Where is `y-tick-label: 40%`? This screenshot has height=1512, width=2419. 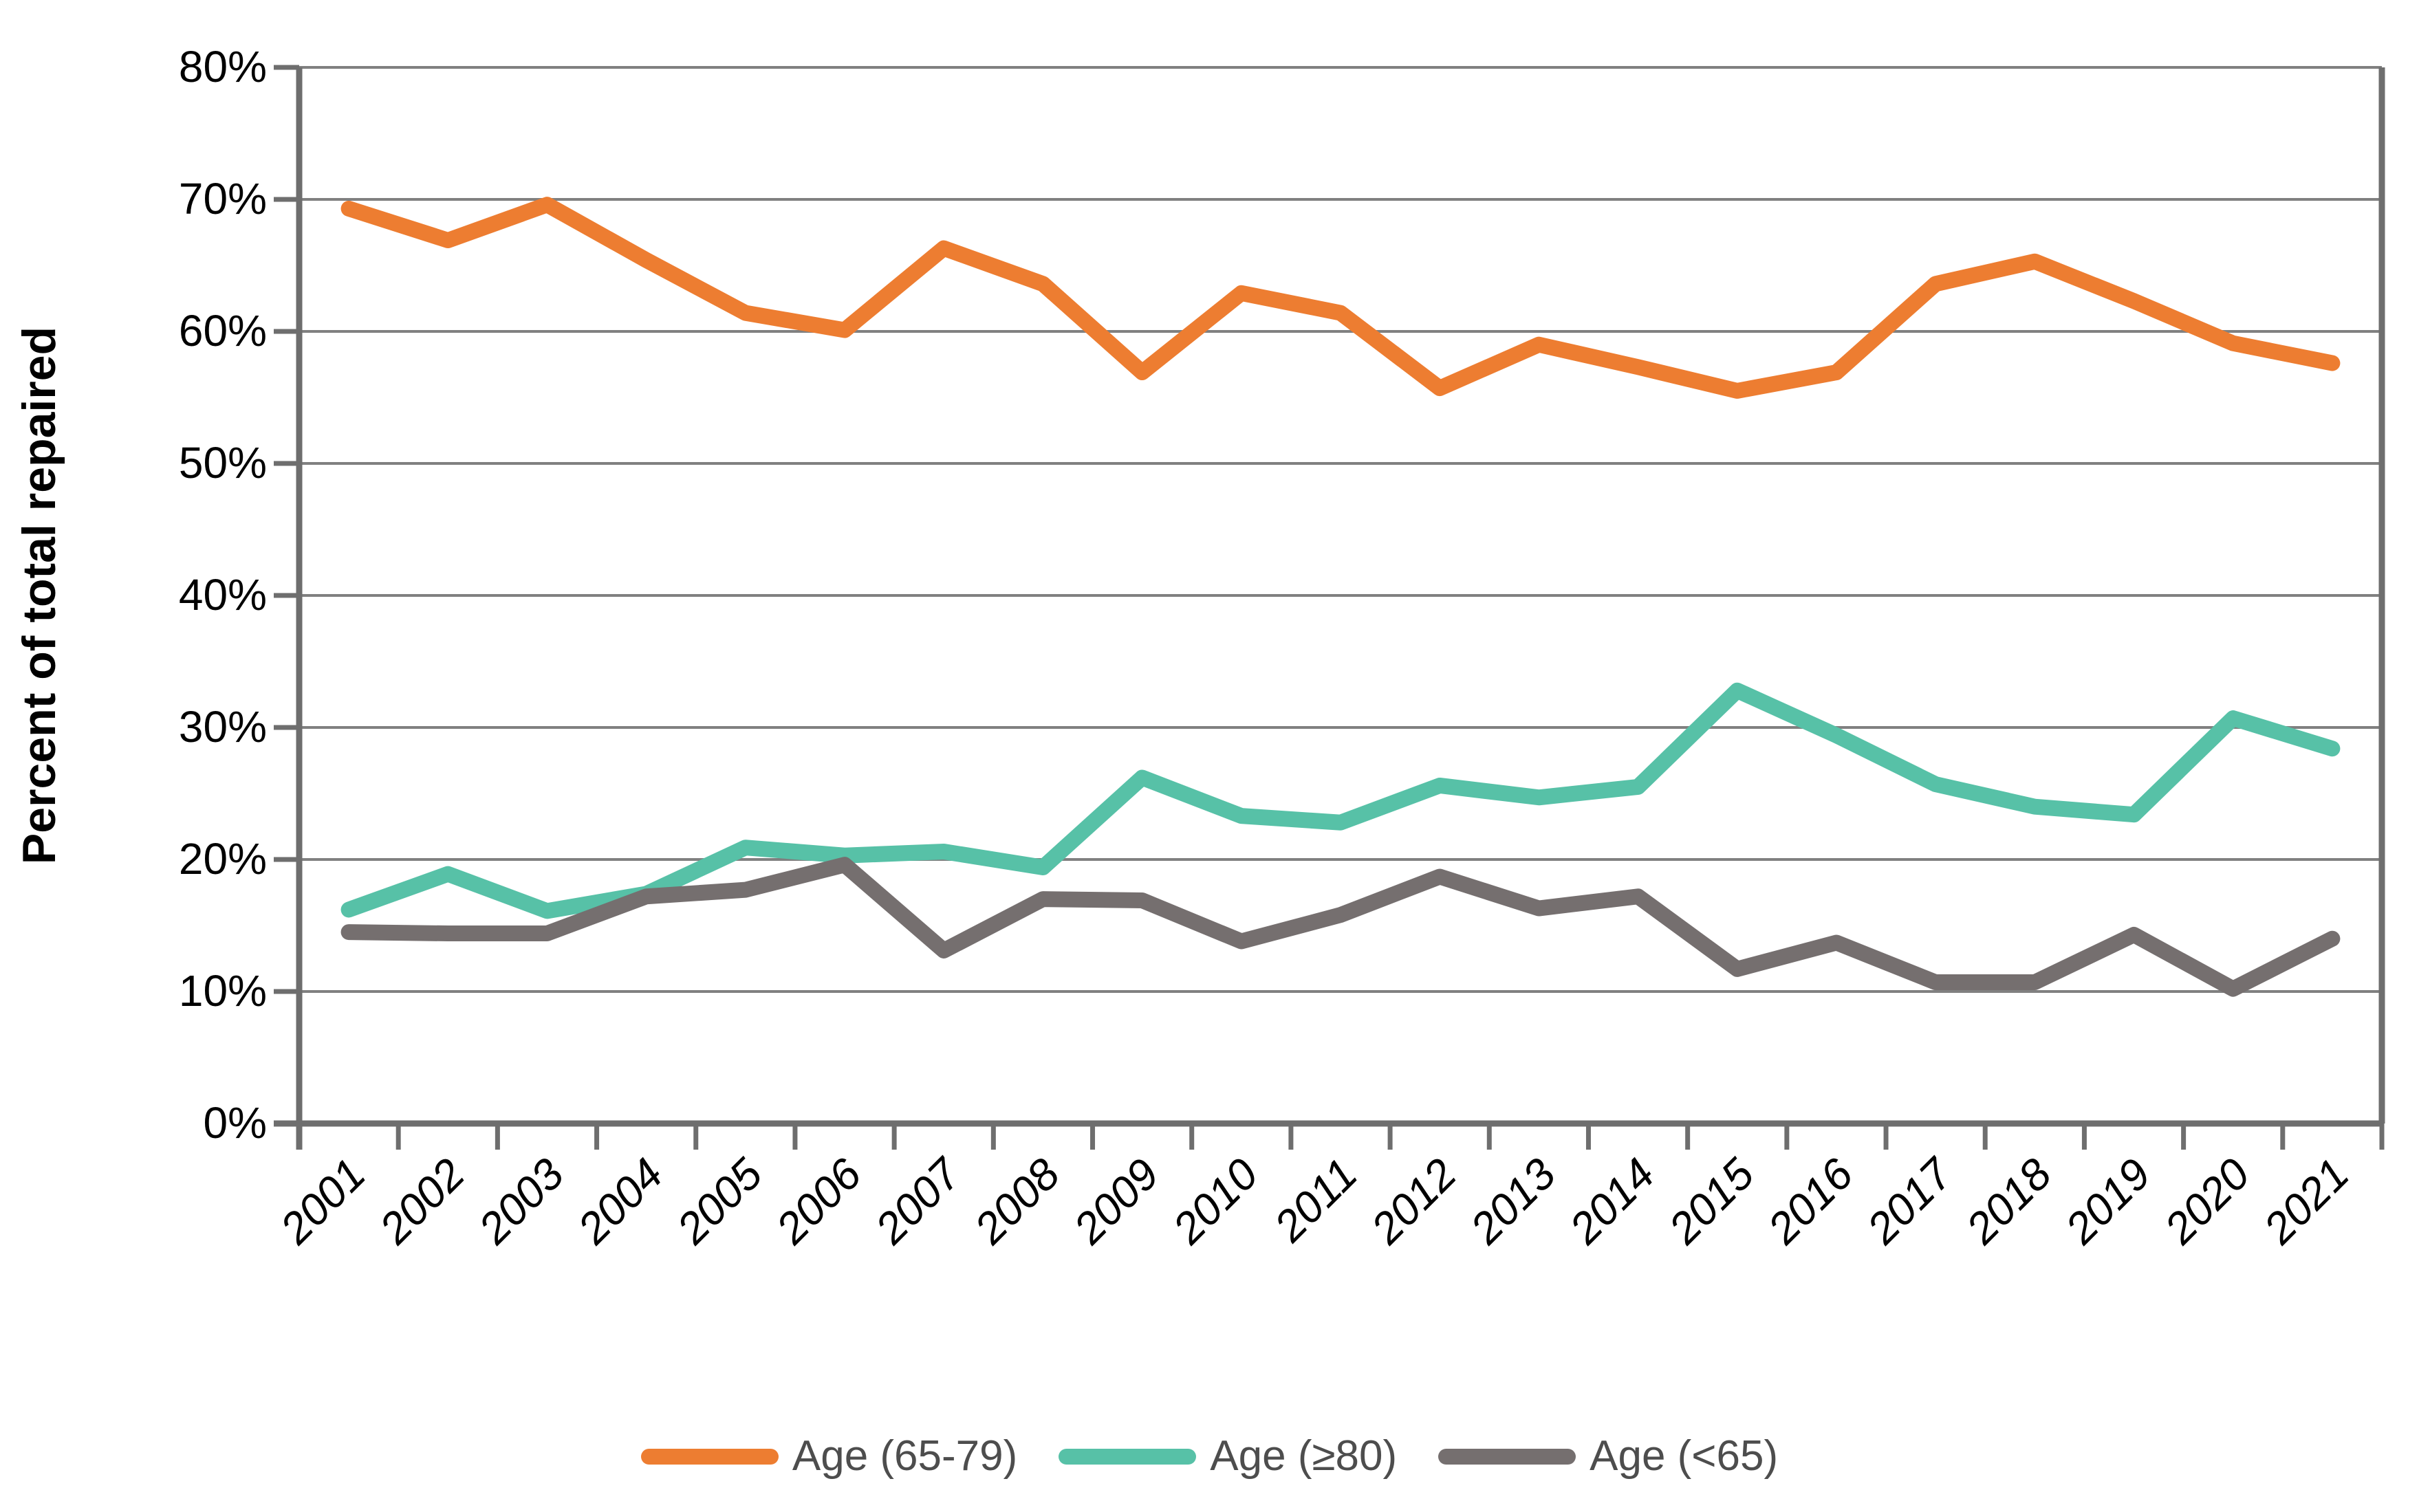
y-tick-label: 40% is located at coordinates (223, 595).